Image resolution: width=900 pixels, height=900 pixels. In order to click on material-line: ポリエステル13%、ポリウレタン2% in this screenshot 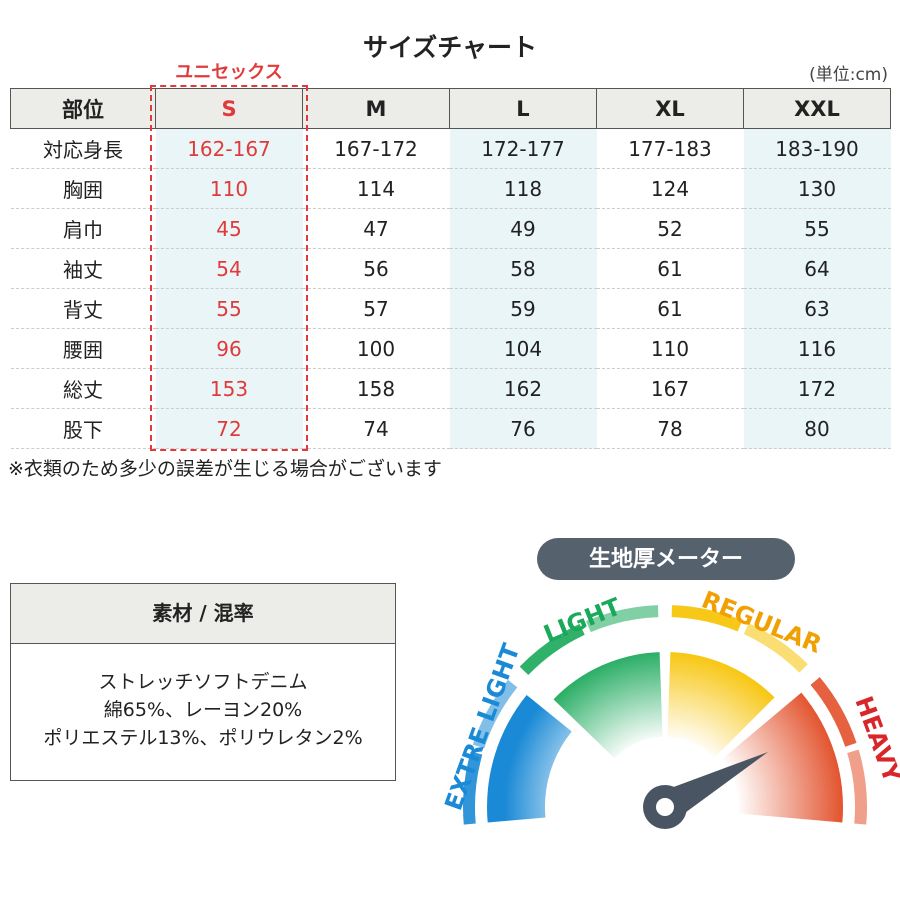, I will do `click(203, 738)`.